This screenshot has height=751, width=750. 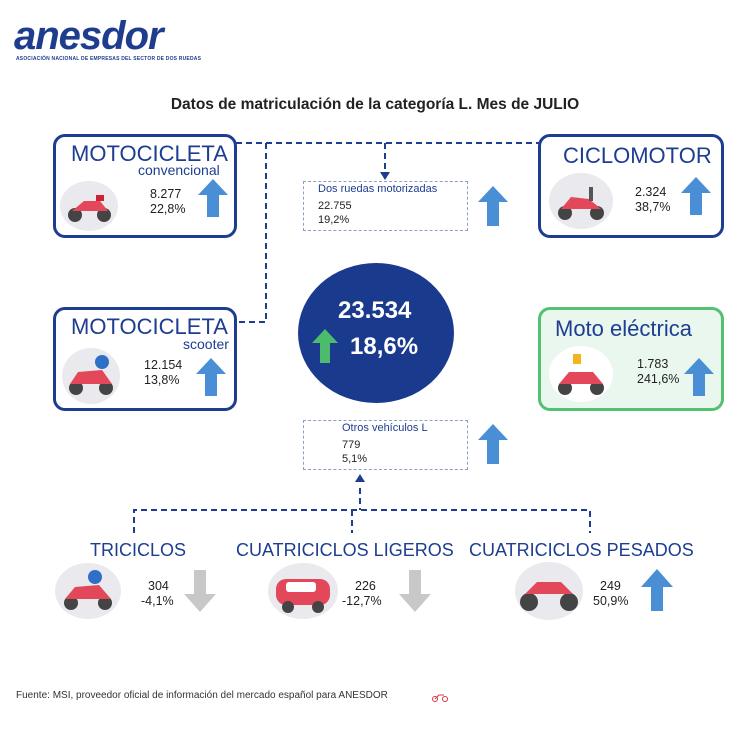 What do you see at coordinates (158, 586) in the screenshot?
I see `triciclos-value: 304` at bounding box center [158, 586].